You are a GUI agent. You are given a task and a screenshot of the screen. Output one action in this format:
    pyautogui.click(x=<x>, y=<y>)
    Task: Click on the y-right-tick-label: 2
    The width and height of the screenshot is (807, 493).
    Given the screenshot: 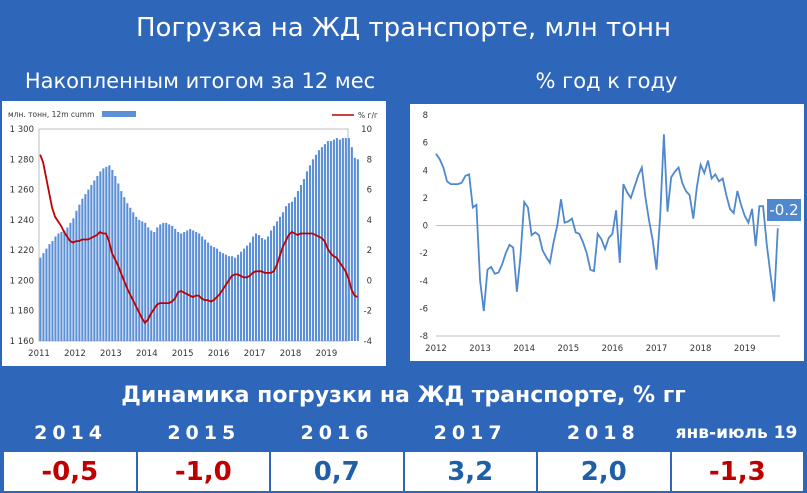 What is the action you would take?
    pyautogui.click(x=369, y=251)
    